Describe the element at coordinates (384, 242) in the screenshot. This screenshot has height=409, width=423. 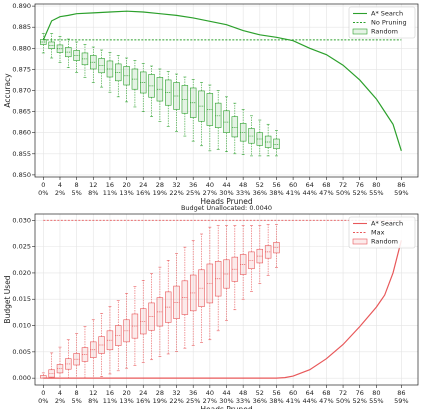
I see `legend-label: Random` at that location.